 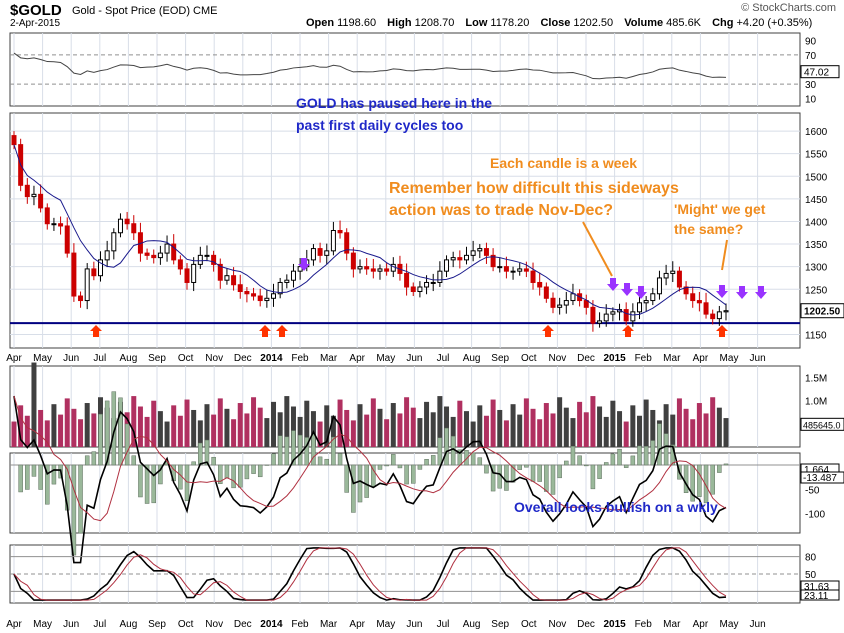 I want to click on rsi-value-box, so click(x=820, y=72).